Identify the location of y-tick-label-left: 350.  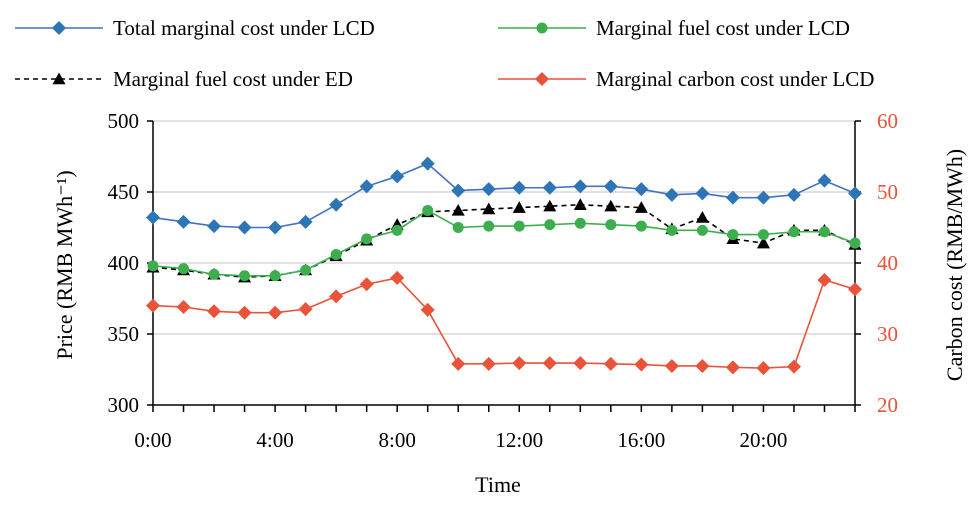
(124, 334).